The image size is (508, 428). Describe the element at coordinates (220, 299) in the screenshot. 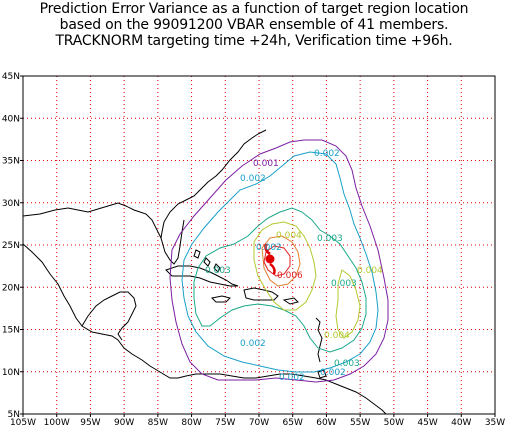

I see `island-jamaica` at that location.